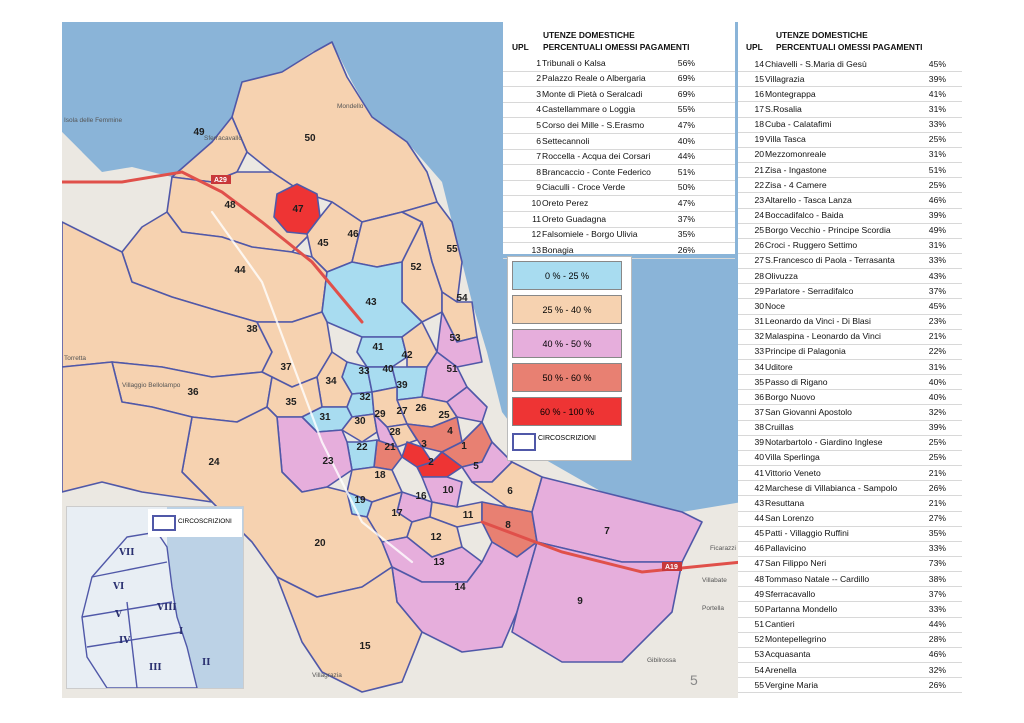  What do you see at coordinates (166, 608) in the screenshot?
I see `inset-numeral: VIII` at bounding box center [166, 608].